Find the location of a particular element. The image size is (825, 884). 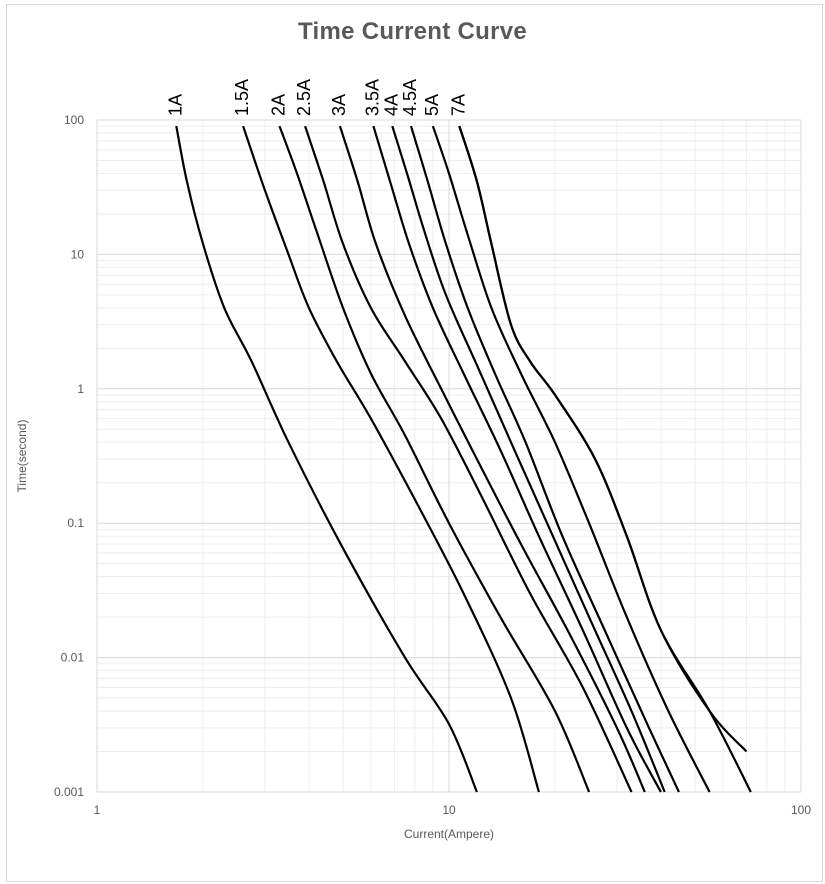

x-tick-label: 10 is located at coordinates (449, 810).